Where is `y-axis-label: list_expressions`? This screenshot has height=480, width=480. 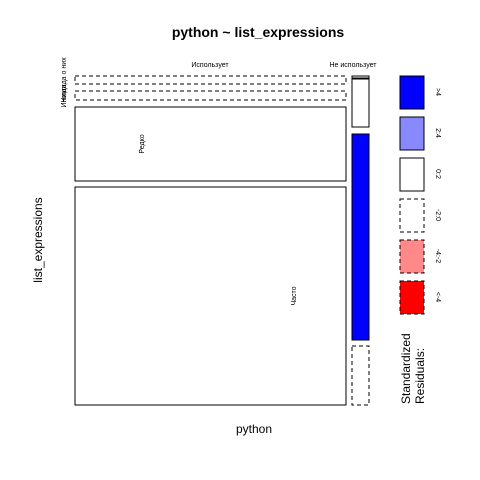
y-axis-label: list_expressions is located at coordinates (38, 239).